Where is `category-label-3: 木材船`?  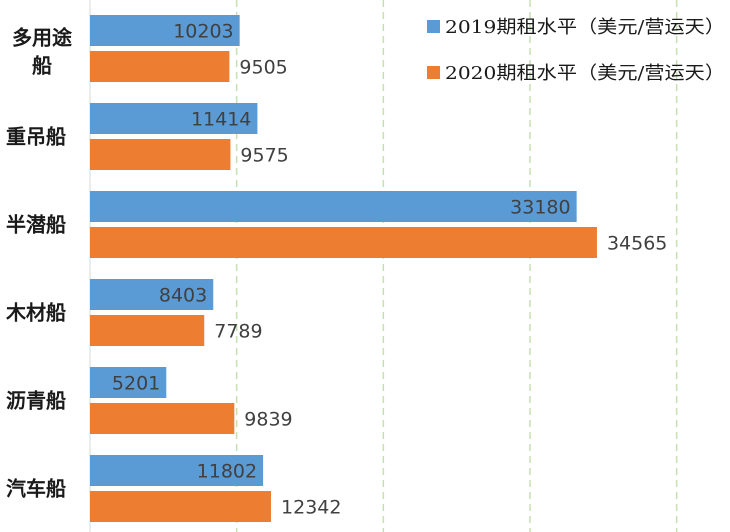 category-label-3: 木材船 is located at coordinates (35, 313).